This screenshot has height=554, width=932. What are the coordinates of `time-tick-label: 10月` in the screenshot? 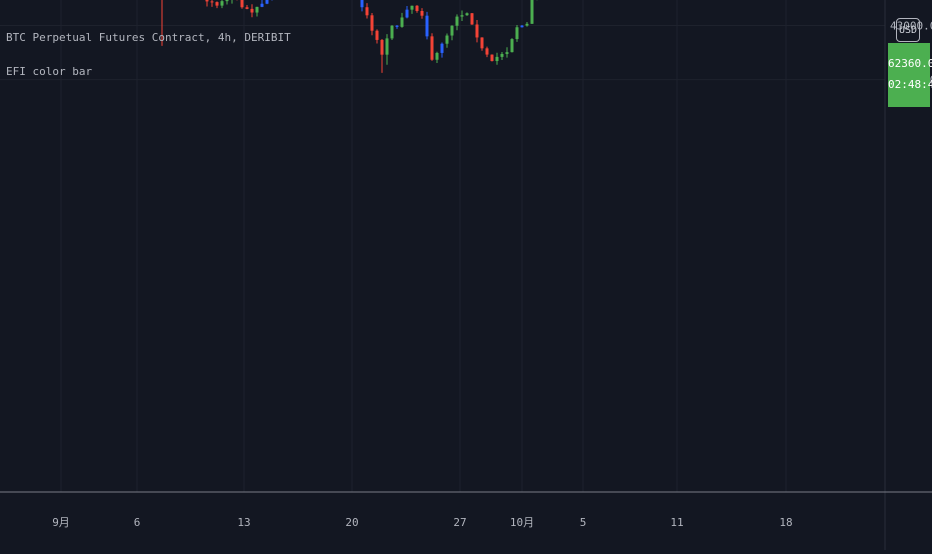 It's located at (522, 522).